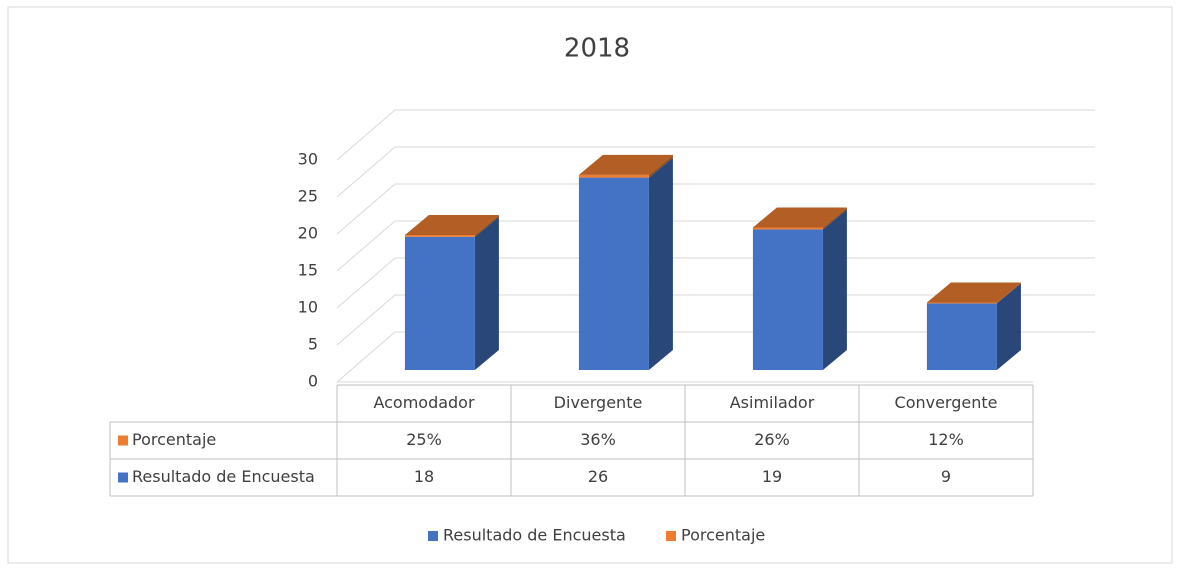 The width and height of the screenshot is (1180, 573). I want to click on y-tick-label: 20, so click(308, 233).